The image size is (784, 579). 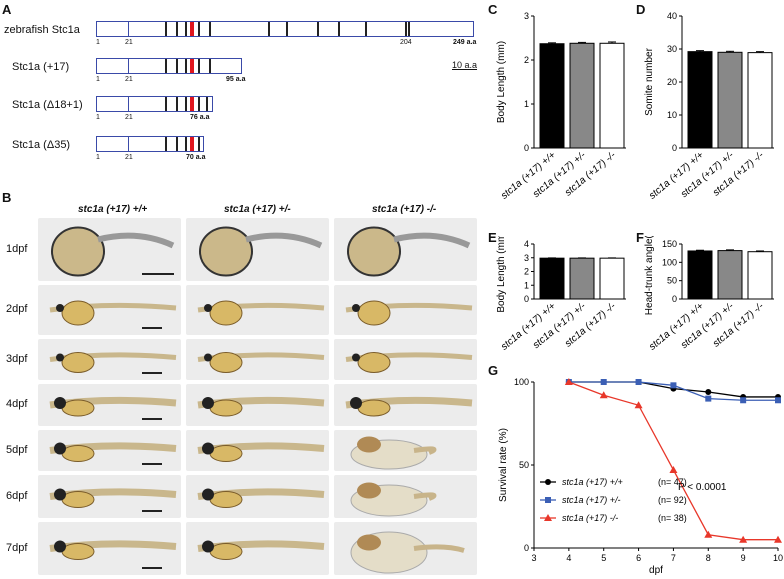 I want to click on embryo-image-1dpf-col2, so click(x=257, y=249).